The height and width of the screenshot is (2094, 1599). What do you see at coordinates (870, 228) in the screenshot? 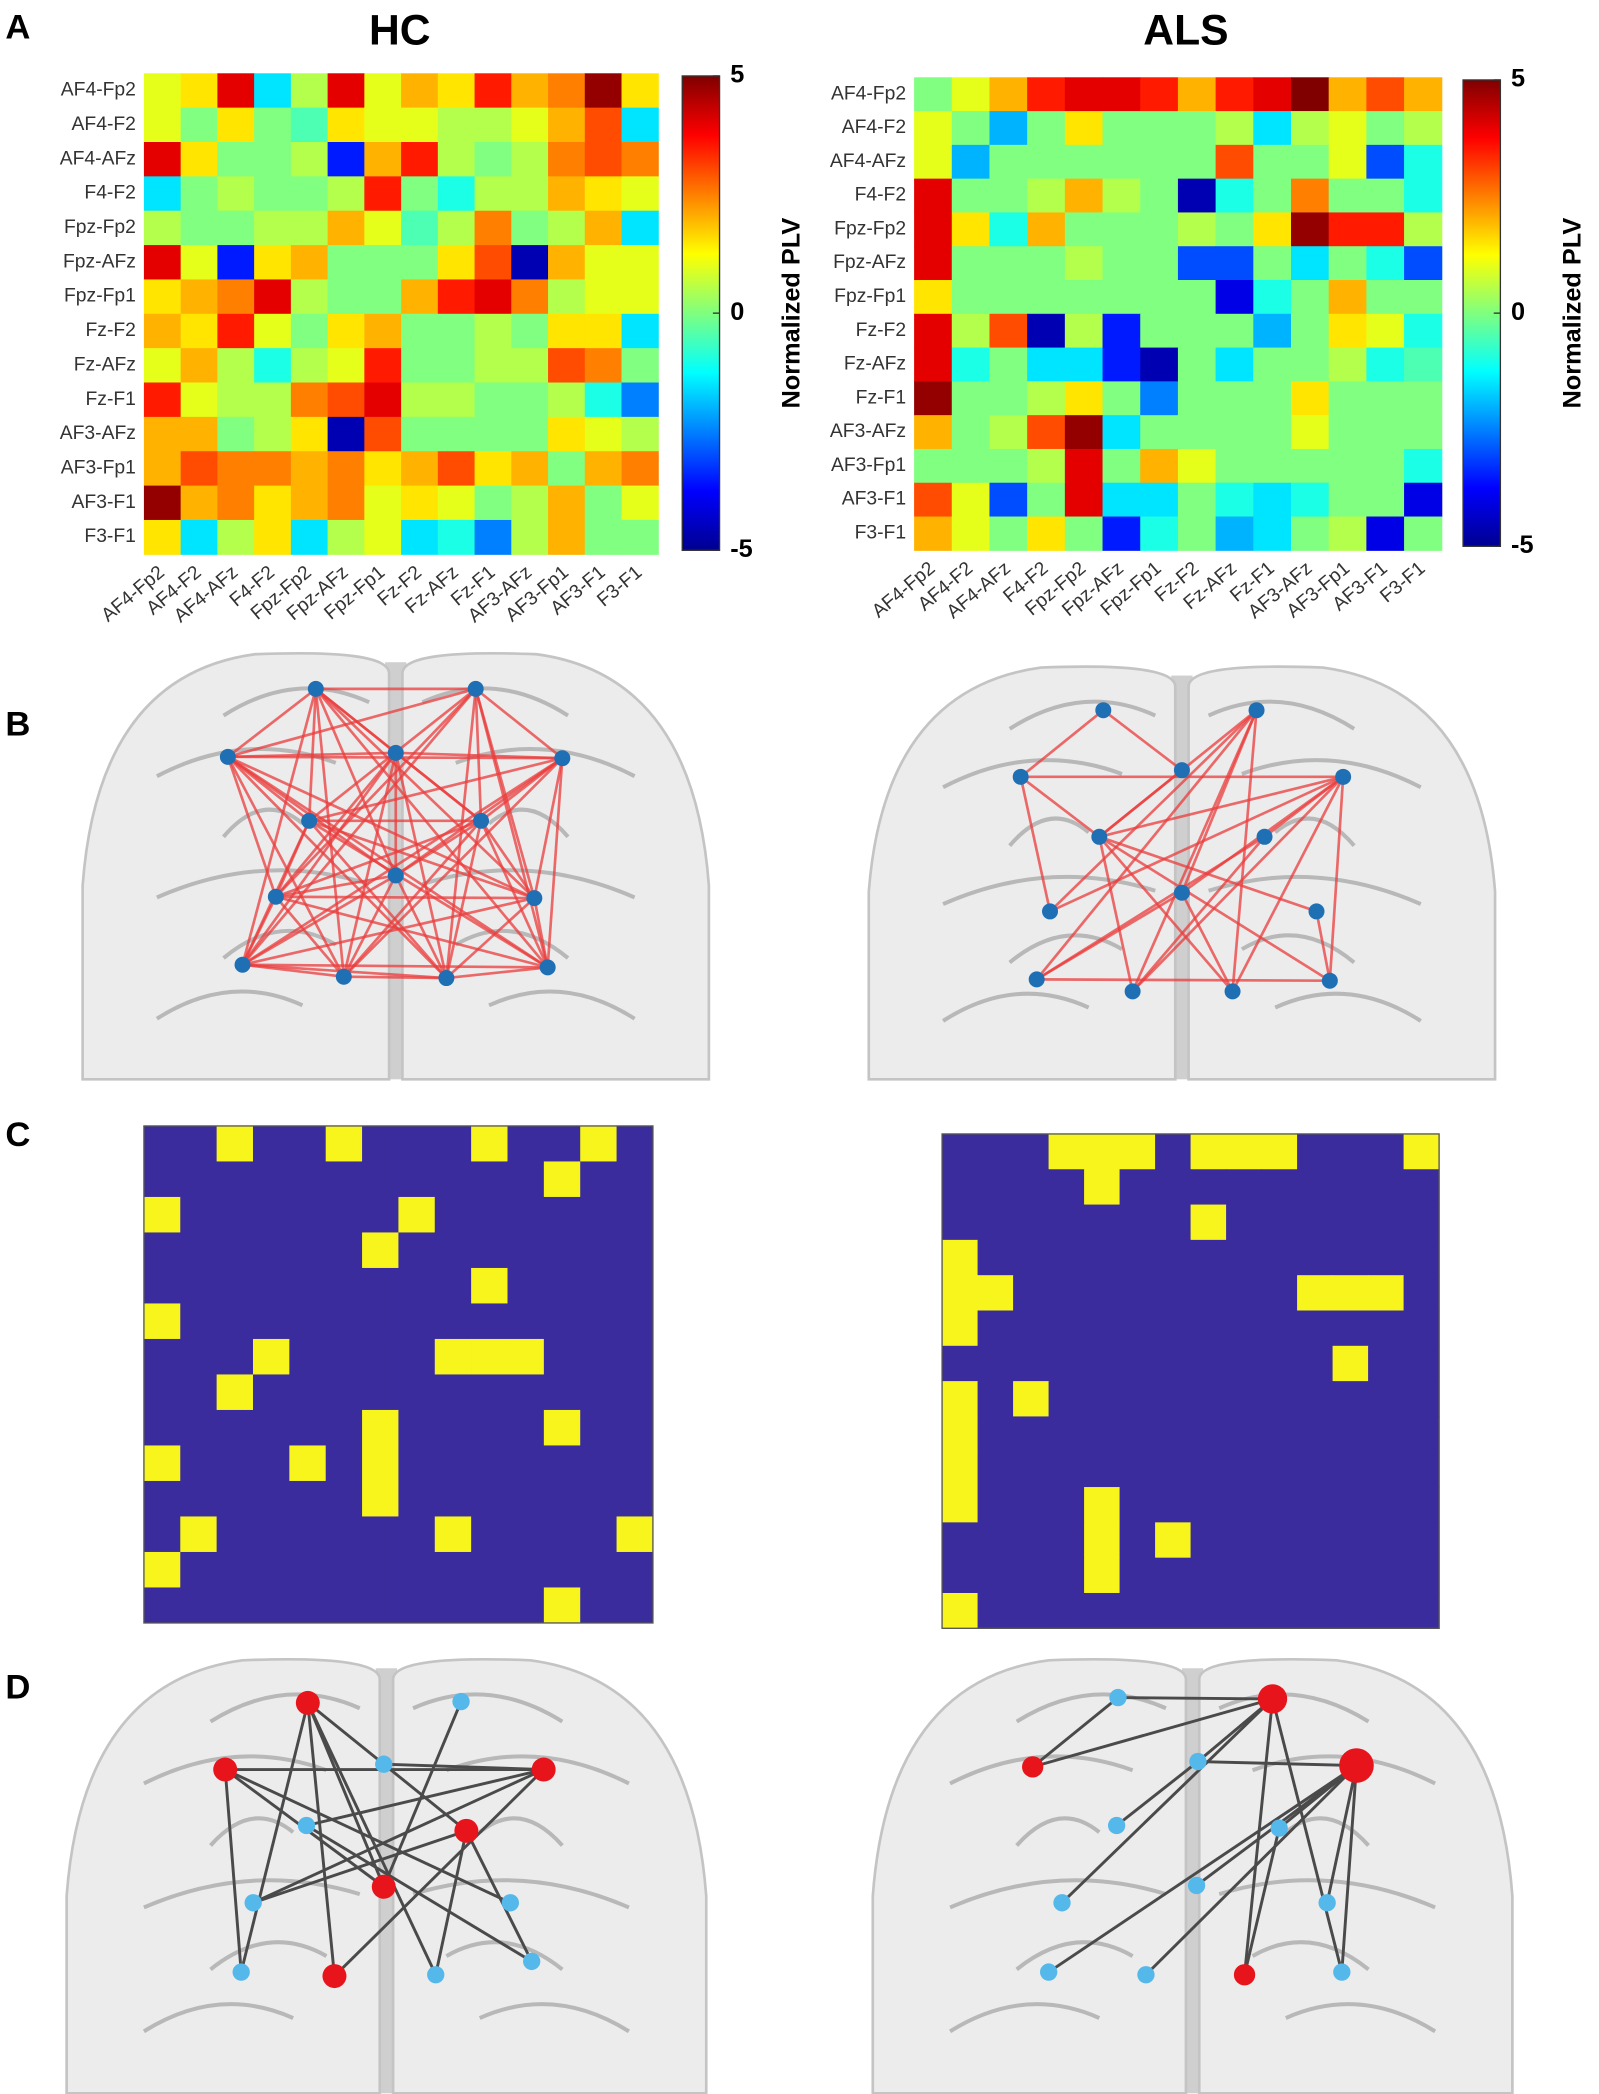
I see `row-label: Fpz-Fp2` at bounding box center [870, 228].